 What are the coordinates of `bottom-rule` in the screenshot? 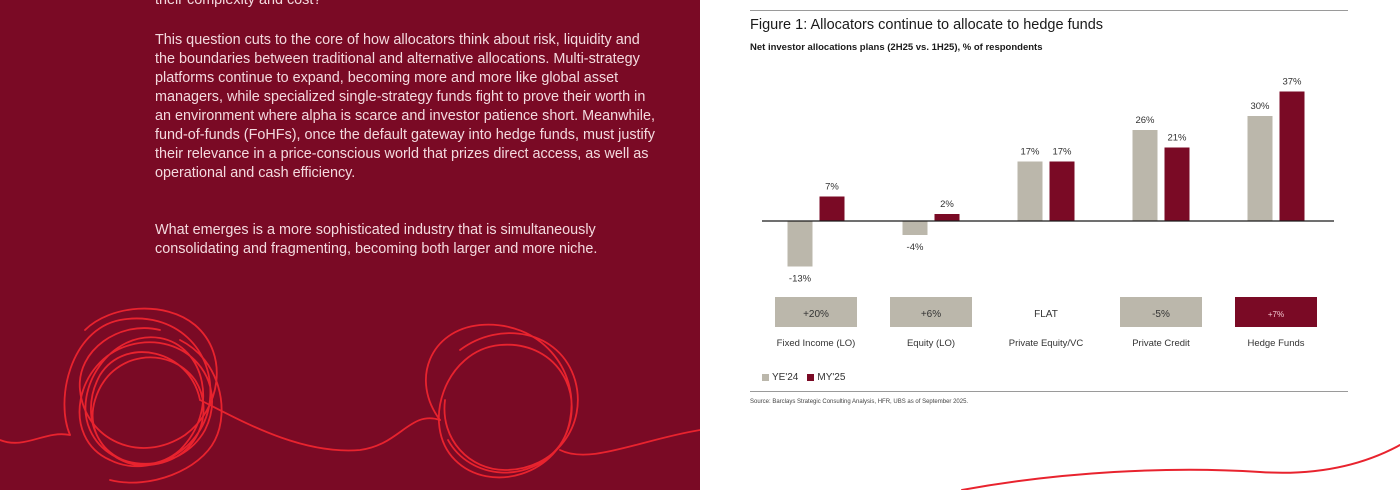 It's located at (1049, 391).